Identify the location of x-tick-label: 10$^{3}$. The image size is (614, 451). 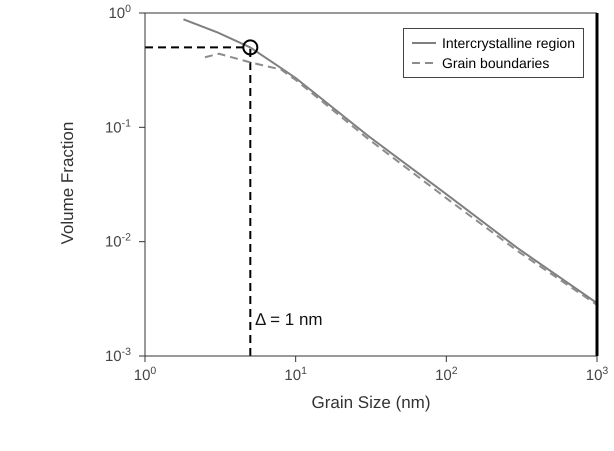
(597, 374).